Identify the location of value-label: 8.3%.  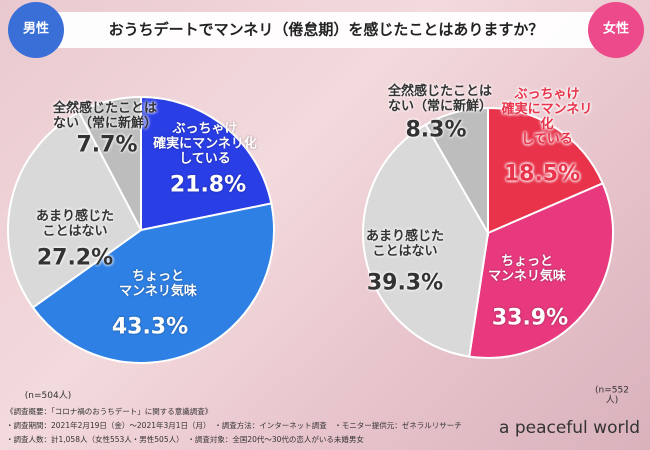
(436, 130).